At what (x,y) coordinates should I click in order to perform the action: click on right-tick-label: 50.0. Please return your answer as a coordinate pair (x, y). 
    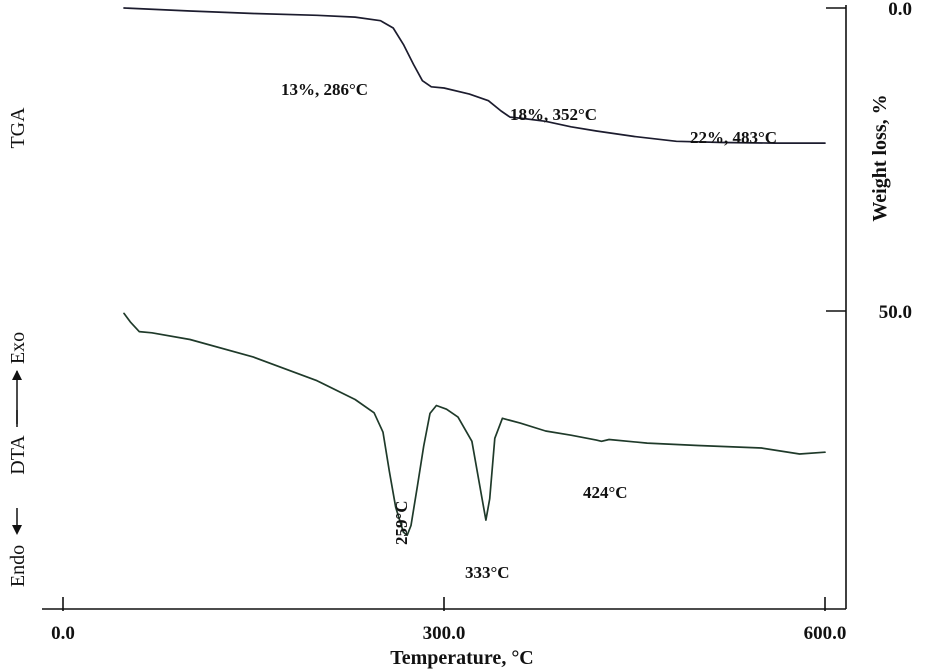
    Looking at the image, I should click on (895, 312).